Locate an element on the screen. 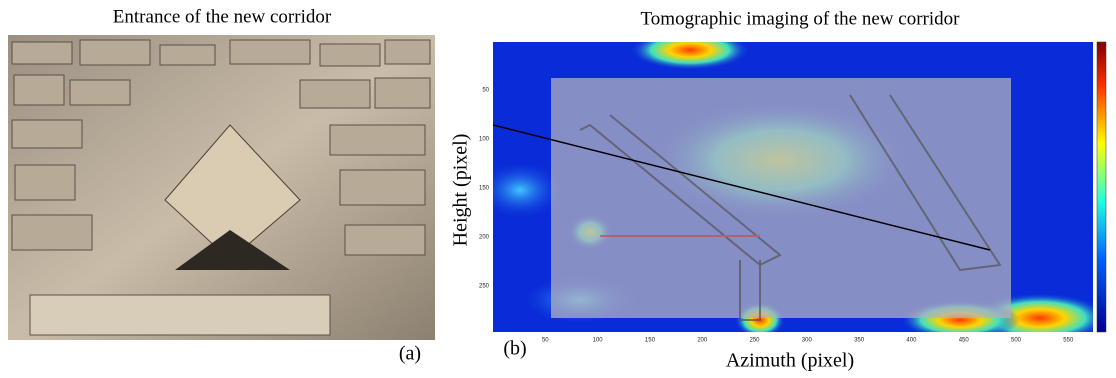 This screenshot has height=378, width=1116. x-axis-label: Azimuth (pixel) is located at coordinates (790, 361).